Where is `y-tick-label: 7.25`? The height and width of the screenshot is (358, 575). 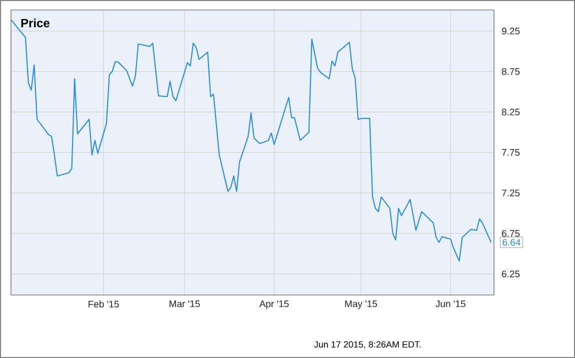 y-tick-label: 7.25 is located at coordinates (511, 193).